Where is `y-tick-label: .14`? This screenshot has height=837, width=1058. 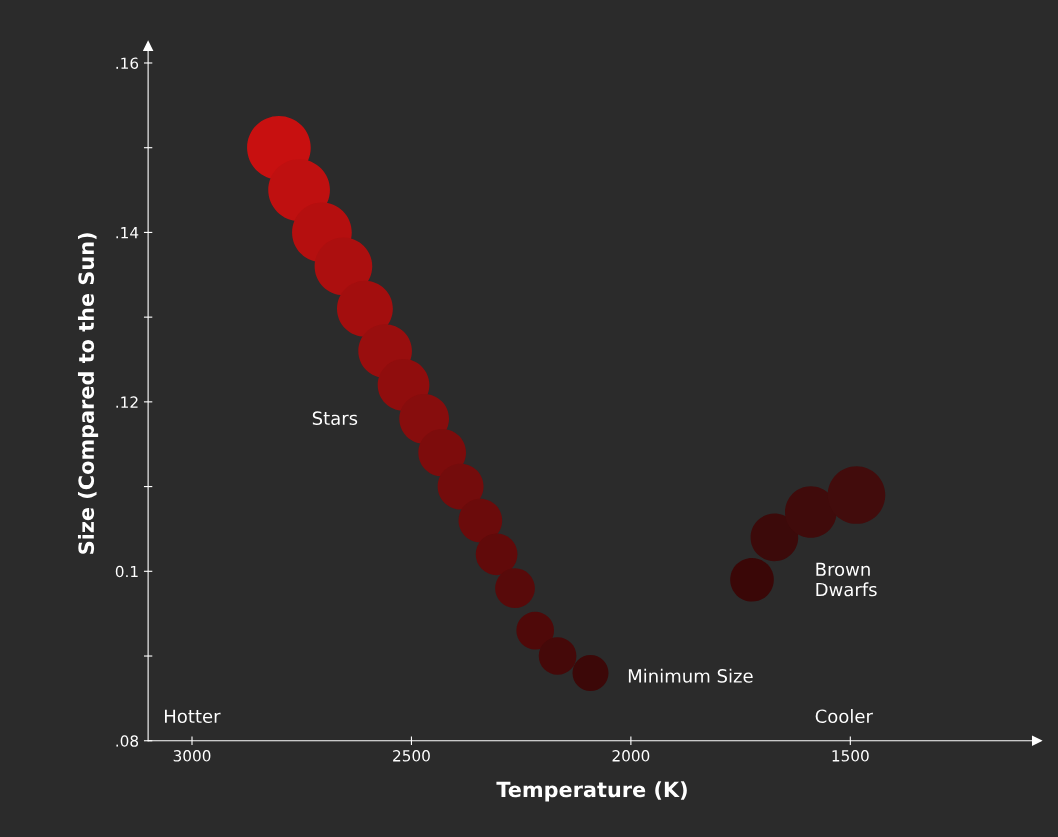 y-tick-label: .14 is located at coordinates (127, 233).